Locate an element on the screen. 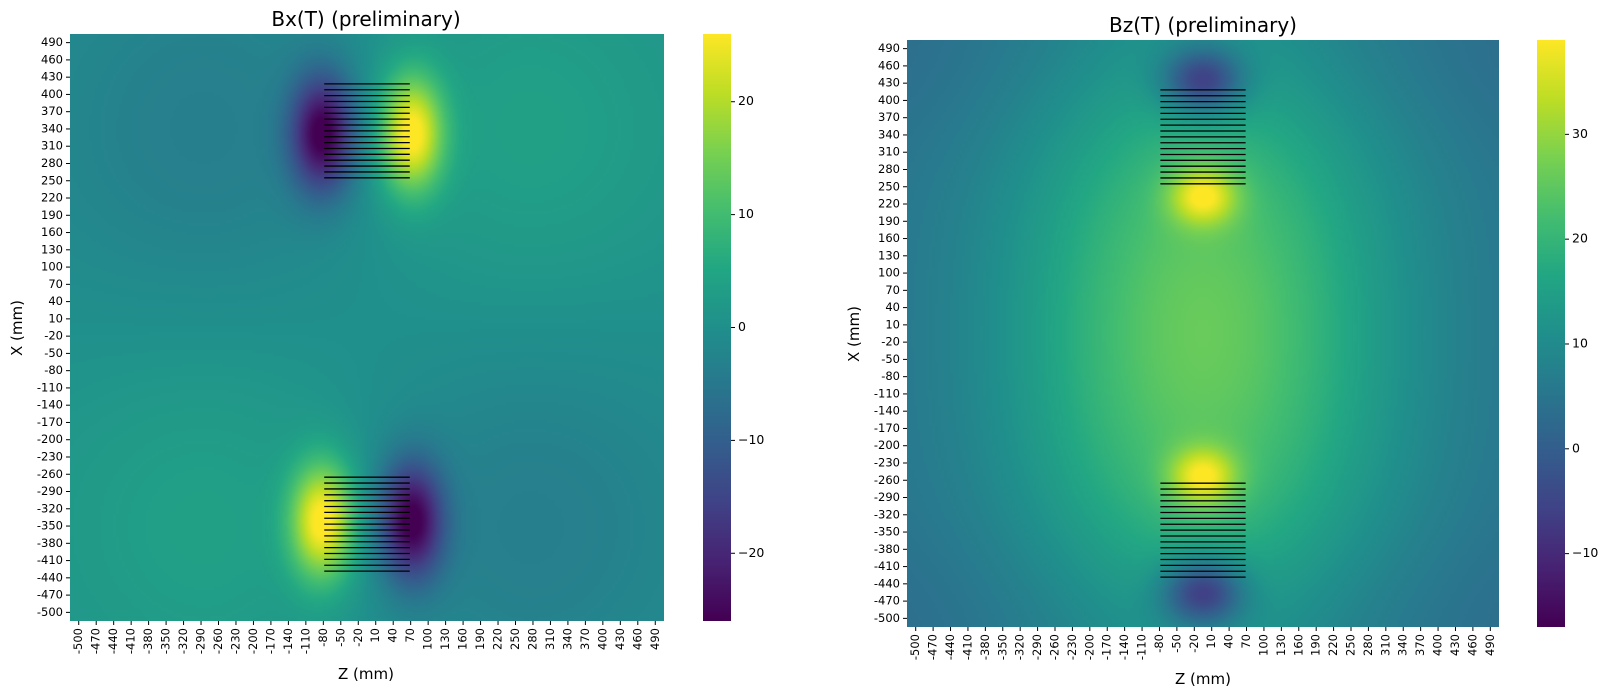 The width and height of the screenshot is (1616, 690). y-tick-label: -380 is located at coordinates (887, 549).